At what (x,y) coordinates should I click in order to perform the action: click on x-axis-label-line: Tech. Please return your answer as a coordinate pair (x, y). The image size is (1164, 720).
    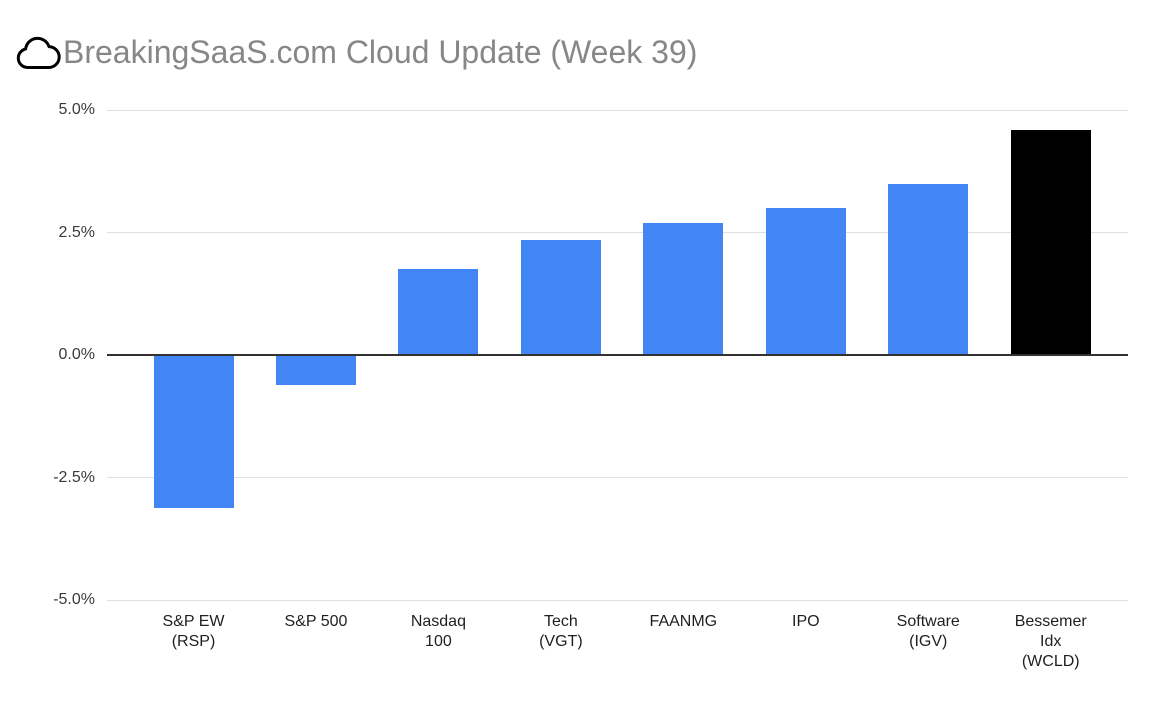
    Looking at the image, I should click on (560, 621).